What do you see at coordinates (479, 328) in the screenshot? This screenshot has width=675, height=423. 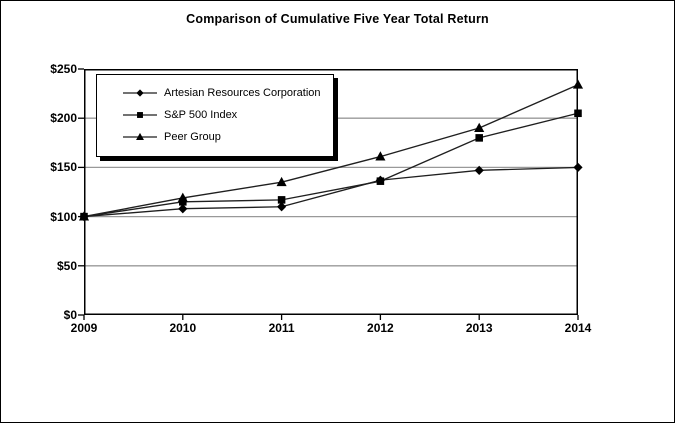 I see `x-tick-label: 2013` at bounding box center [479, 328].